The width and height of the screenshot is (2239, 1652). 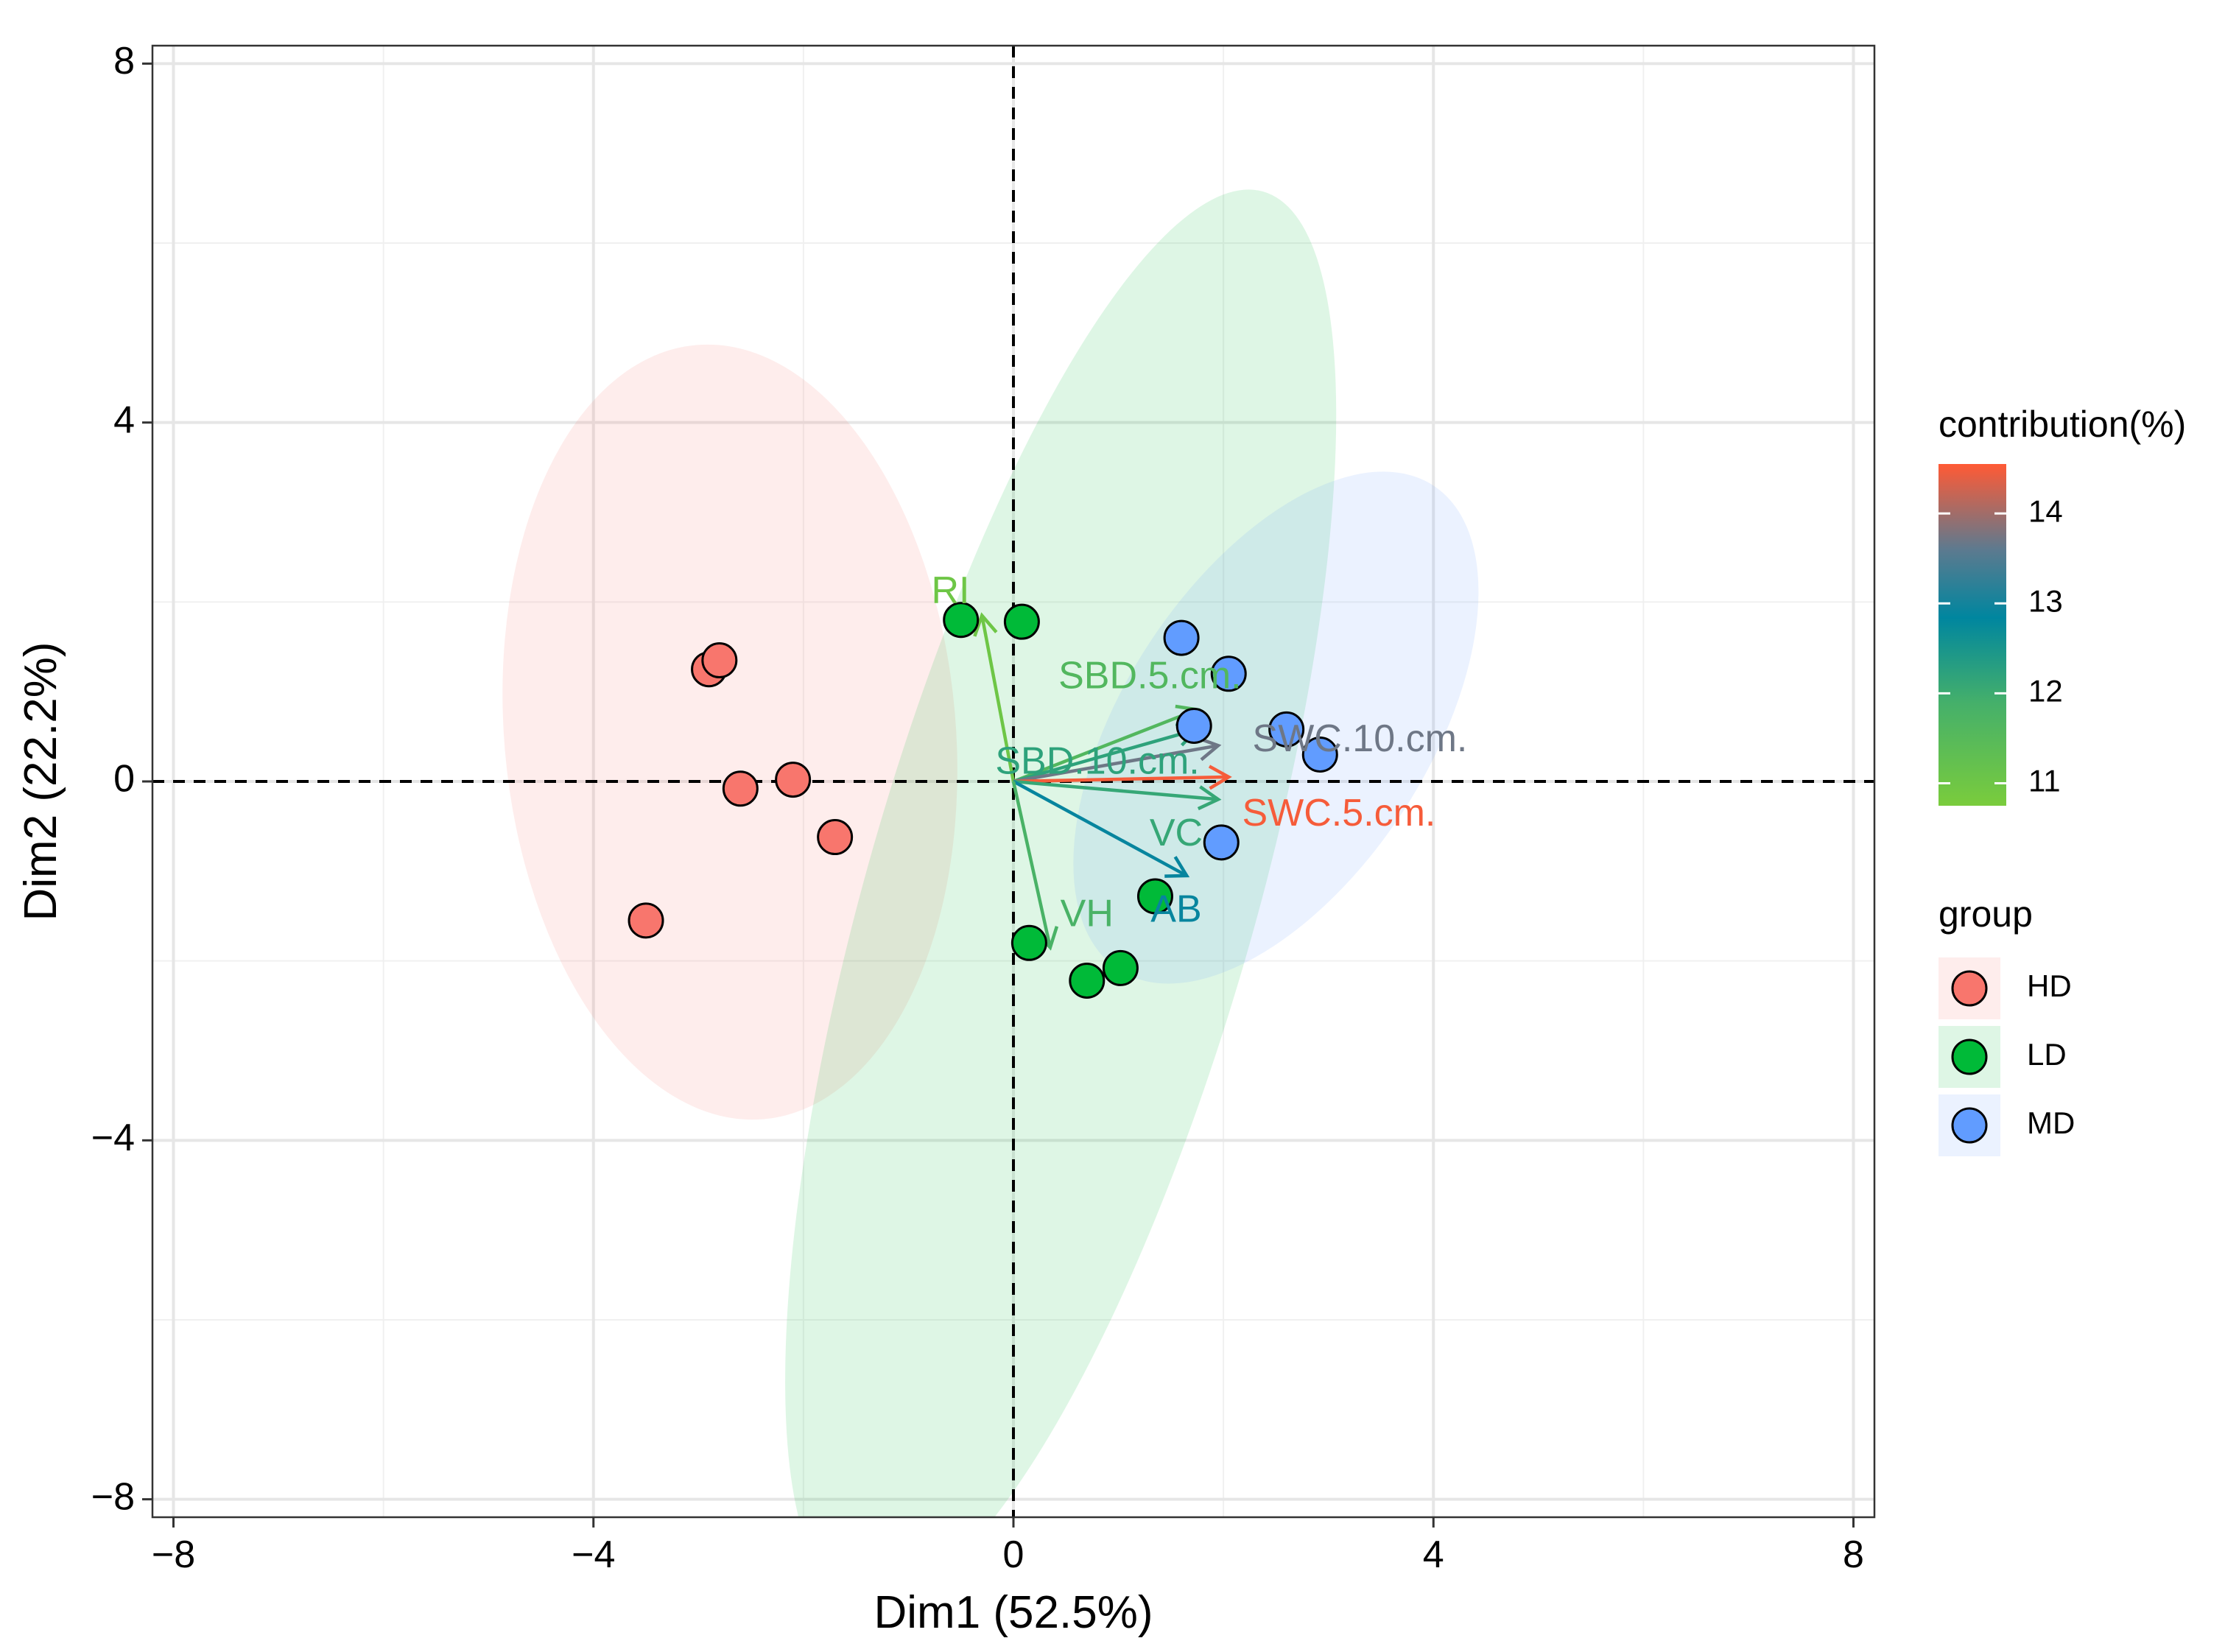 I want to click on variable-label-swc-5-cm: SWC.5.cm., so click(x=1338, y=813).